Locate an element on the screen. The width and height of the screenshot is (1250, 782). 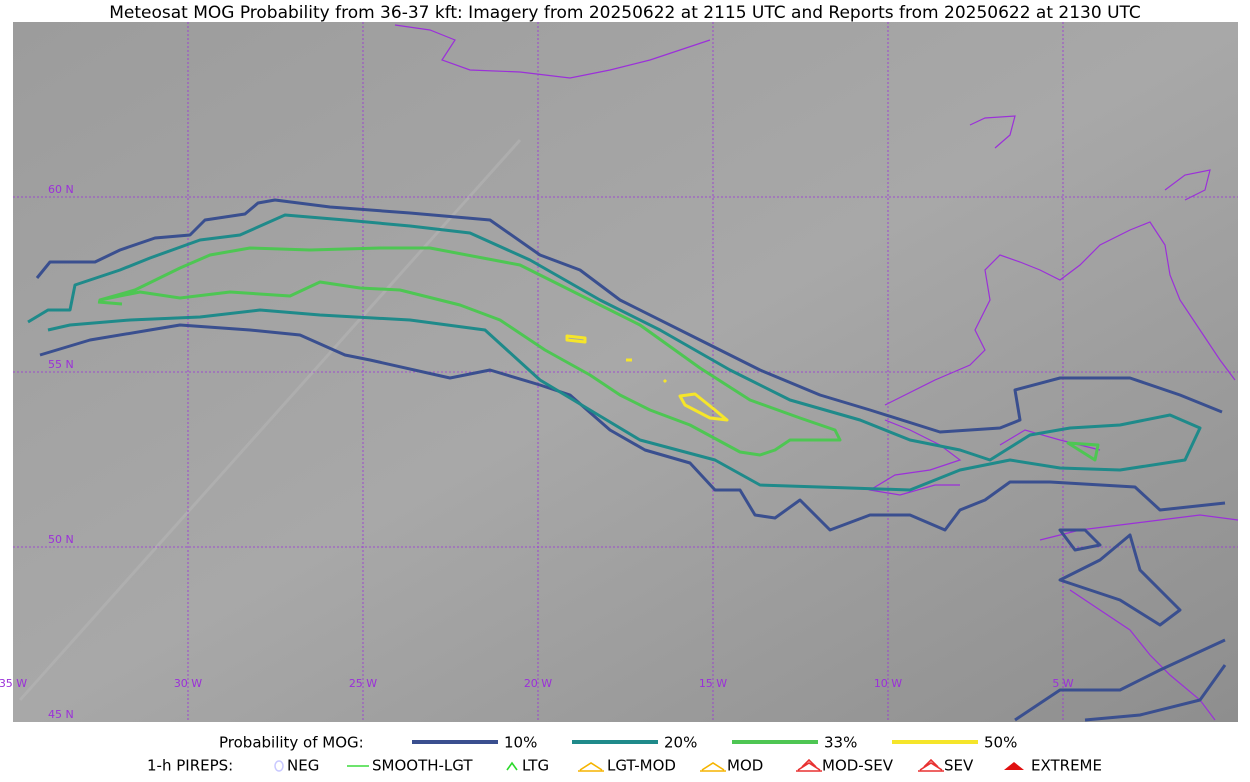
lon-label: 35 W is located at coordinates (13, 683).